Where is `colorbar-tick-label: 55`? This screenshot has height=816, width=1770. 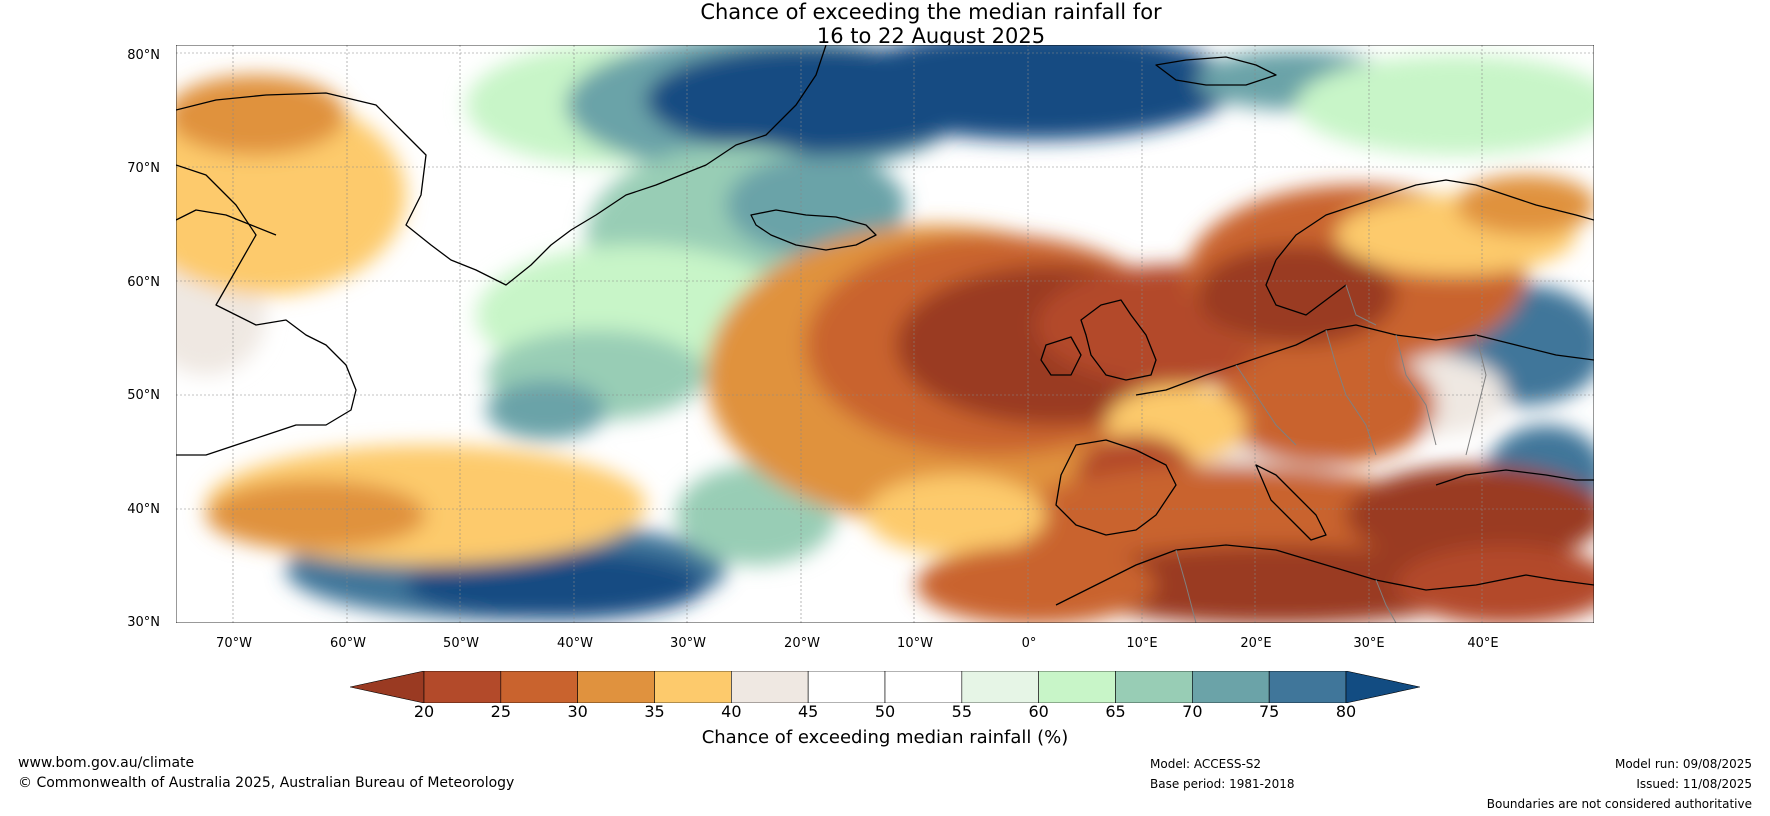 colorbar-tick-label: 55 is located at coordinates (961, 711).